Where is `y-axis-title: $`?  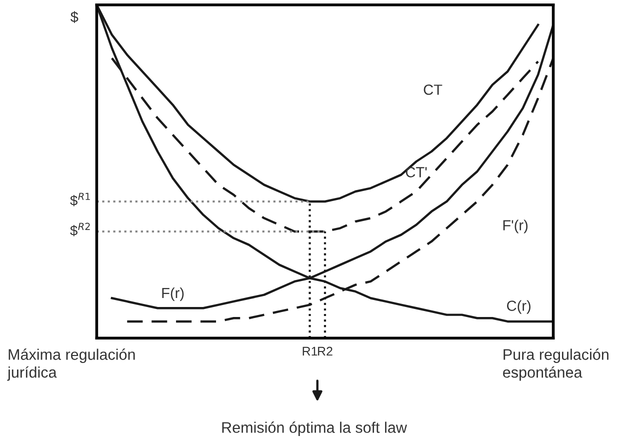 y-axis-title: $ is located at coordinates (74, 17).